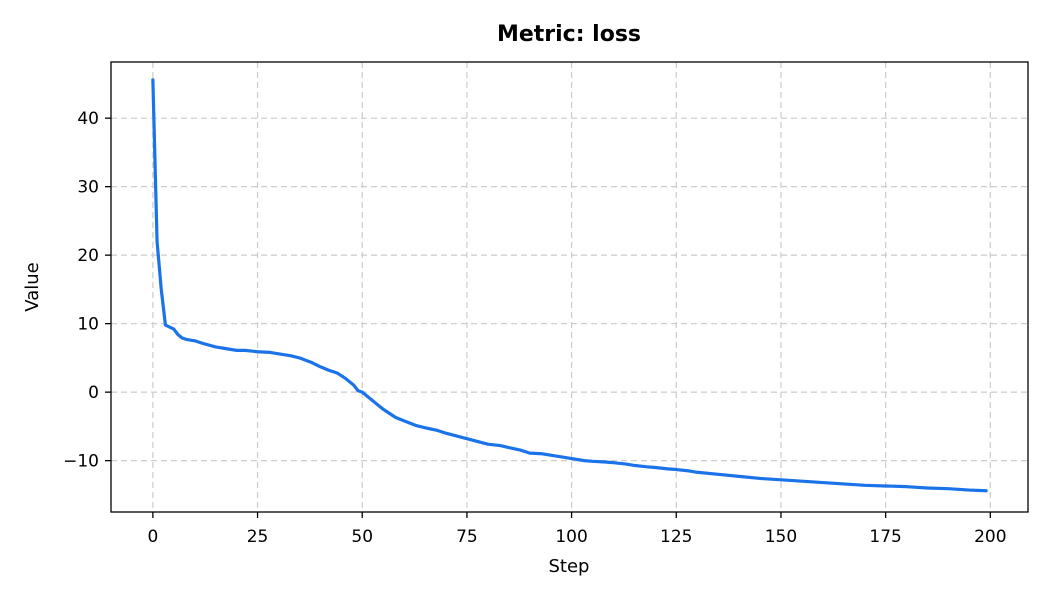 This screenshot has width=1050, height=600. I want to click on y-axis-label: Value, so click(32, 286).